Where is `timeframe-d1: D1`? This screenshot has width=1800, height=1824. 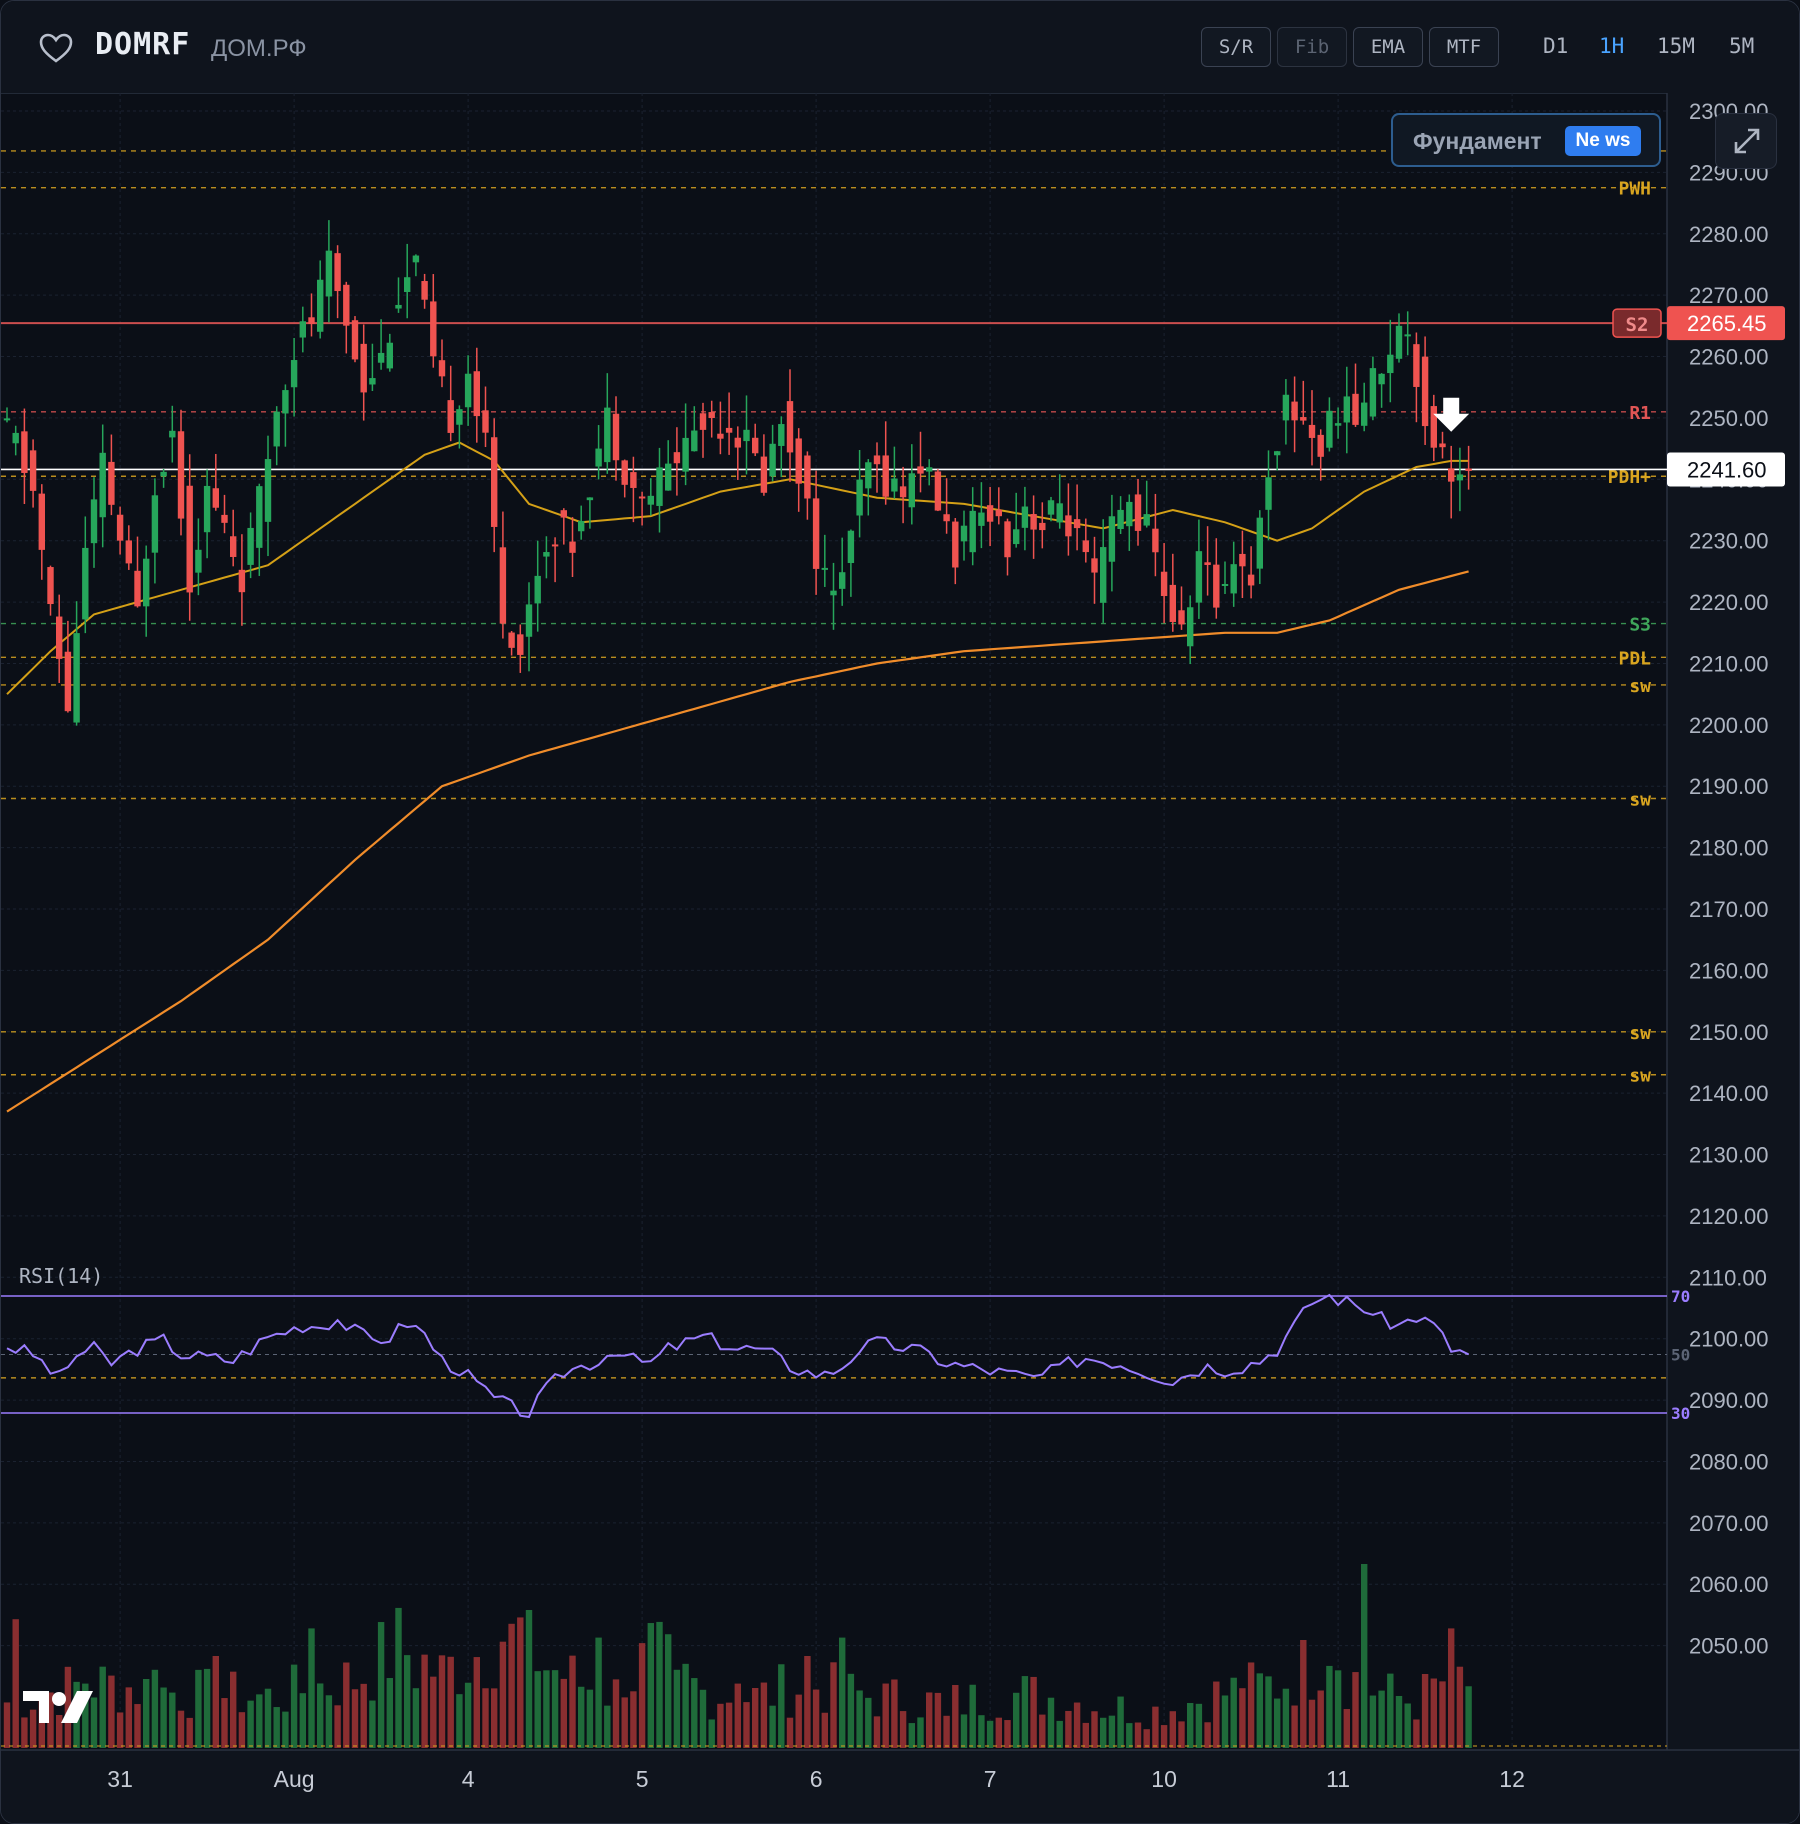 timeframe-d1: D1 is located at coordinates (1556, 46).